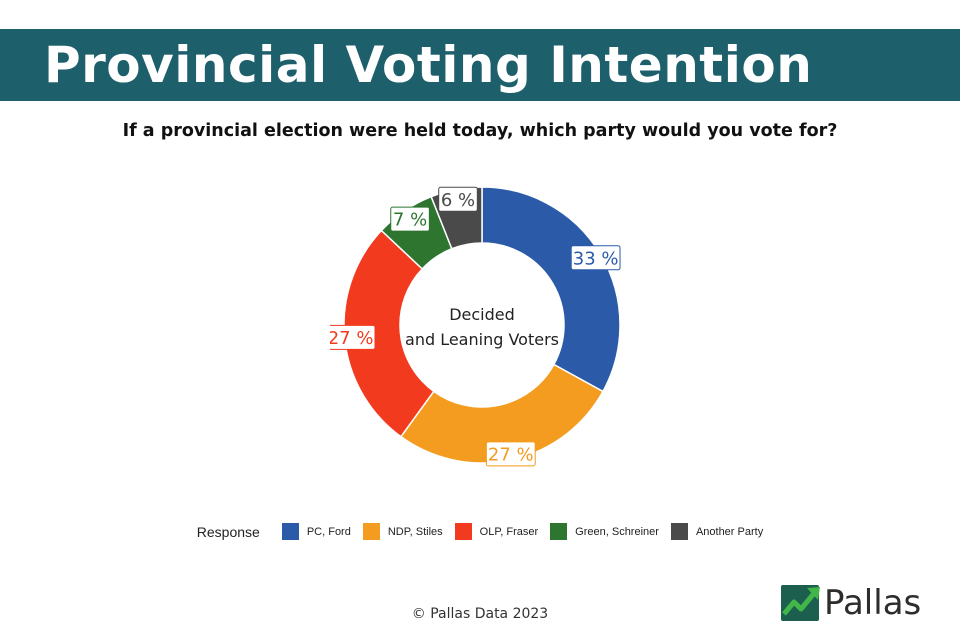  What do you see at coordinates (482, 339) in the screenshot?
I see `center-label-line-2: and Leaning Voters` at bounding box center [482, 339].